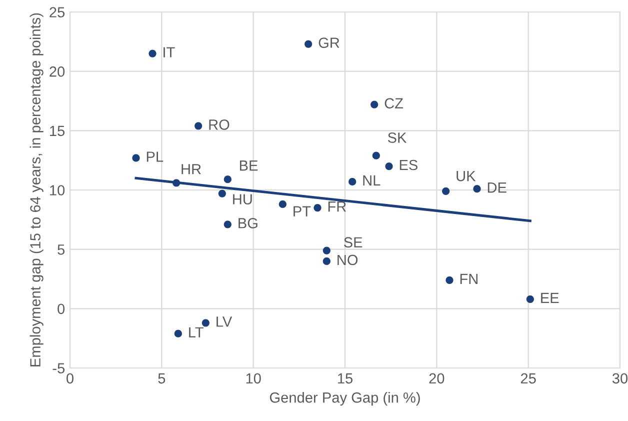 This screenshot has height=421, width=628. Describe the element at coordinates (37, 189) in the screenshot. I see `y-axis-title: Employment gap (15 to 64 years, in percentage points)` at that location.